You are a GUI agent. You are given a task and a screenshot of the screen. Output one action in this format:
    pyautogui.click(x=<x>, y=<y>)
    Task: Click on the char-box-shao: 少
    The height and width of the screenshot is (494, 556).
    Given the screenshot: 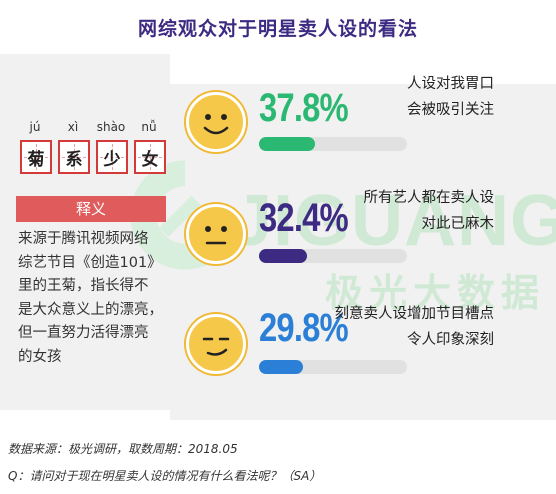 What is the action you would take?
    pyautogui.click(x=112, y=157)
    